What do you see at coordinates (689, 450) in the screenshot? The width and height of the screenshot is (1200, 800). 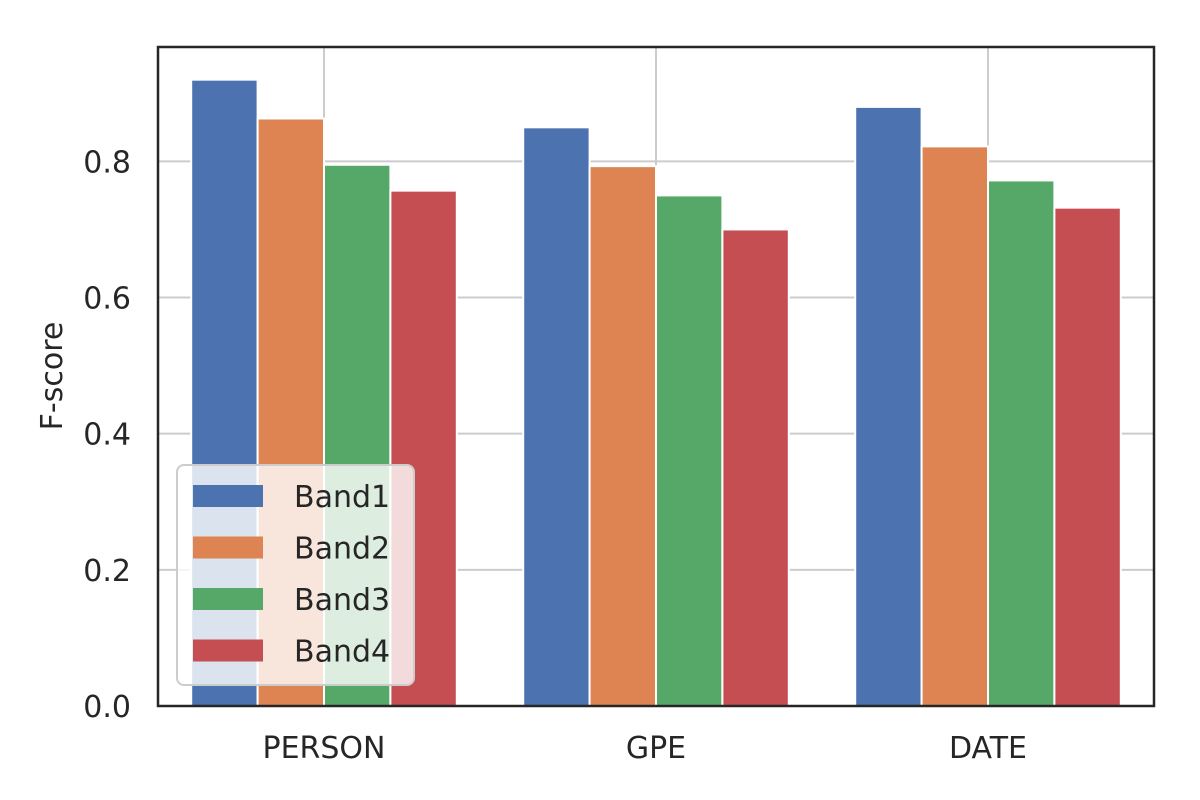 I see `bar-band3-gpe` at bounding box center [689, 450].